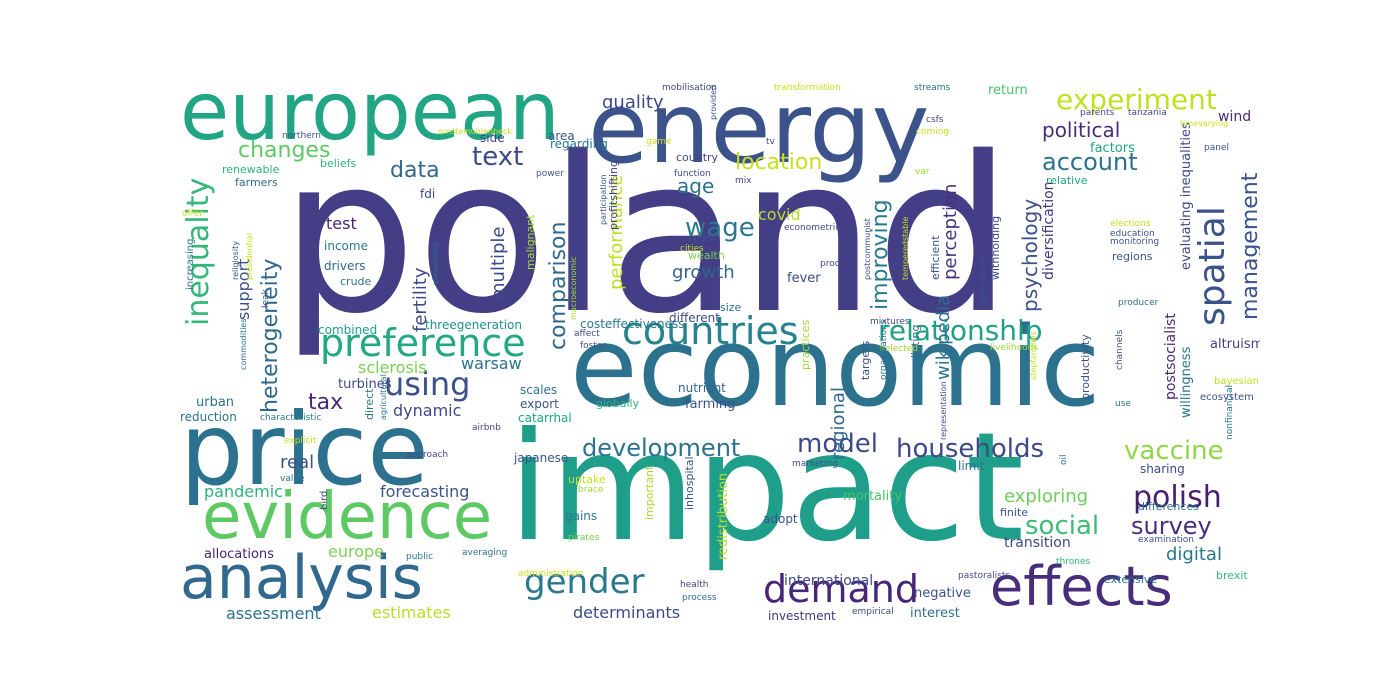 The width and height of the screenshot is (1400, 700). What do you see at coordinates (814, 228) in the screenshot?
I see `word-econometrics: econometrics` at bounding box center [814, 228].